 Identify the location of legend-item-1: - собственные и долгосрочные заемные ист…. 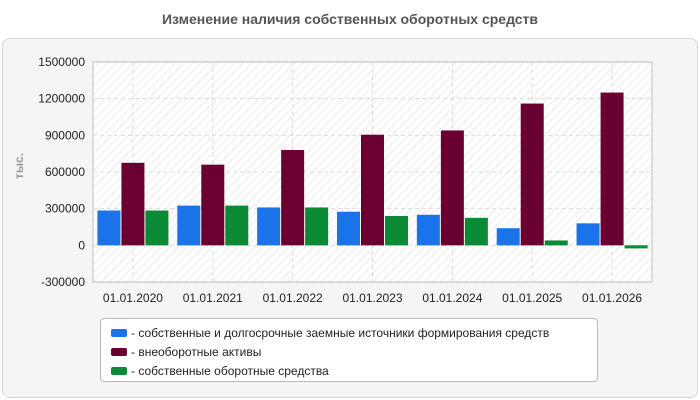
(354, 332).